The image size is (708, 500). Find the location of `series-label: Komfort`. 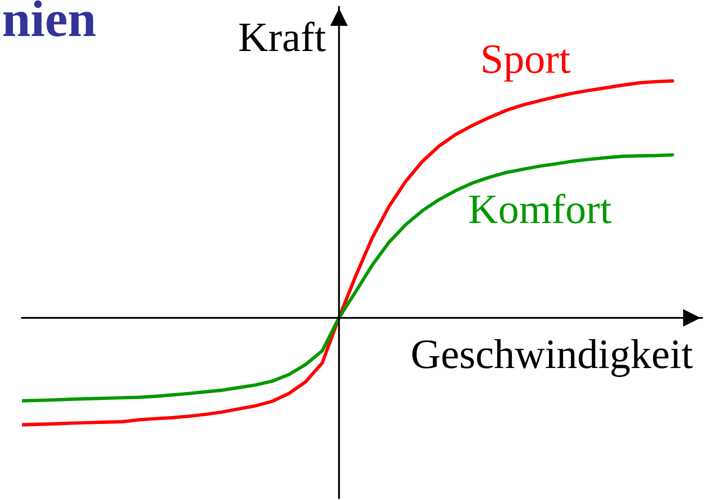

series-label: Komfort is located at coordinates (540, 209).